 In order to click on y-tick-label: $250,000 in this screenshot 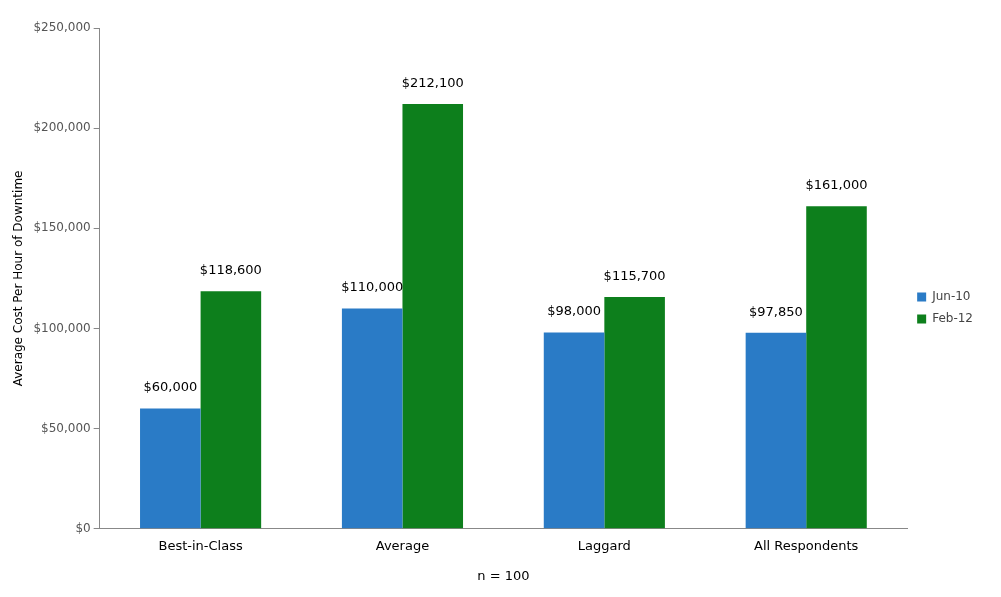, I will do `click(62, 27)`.